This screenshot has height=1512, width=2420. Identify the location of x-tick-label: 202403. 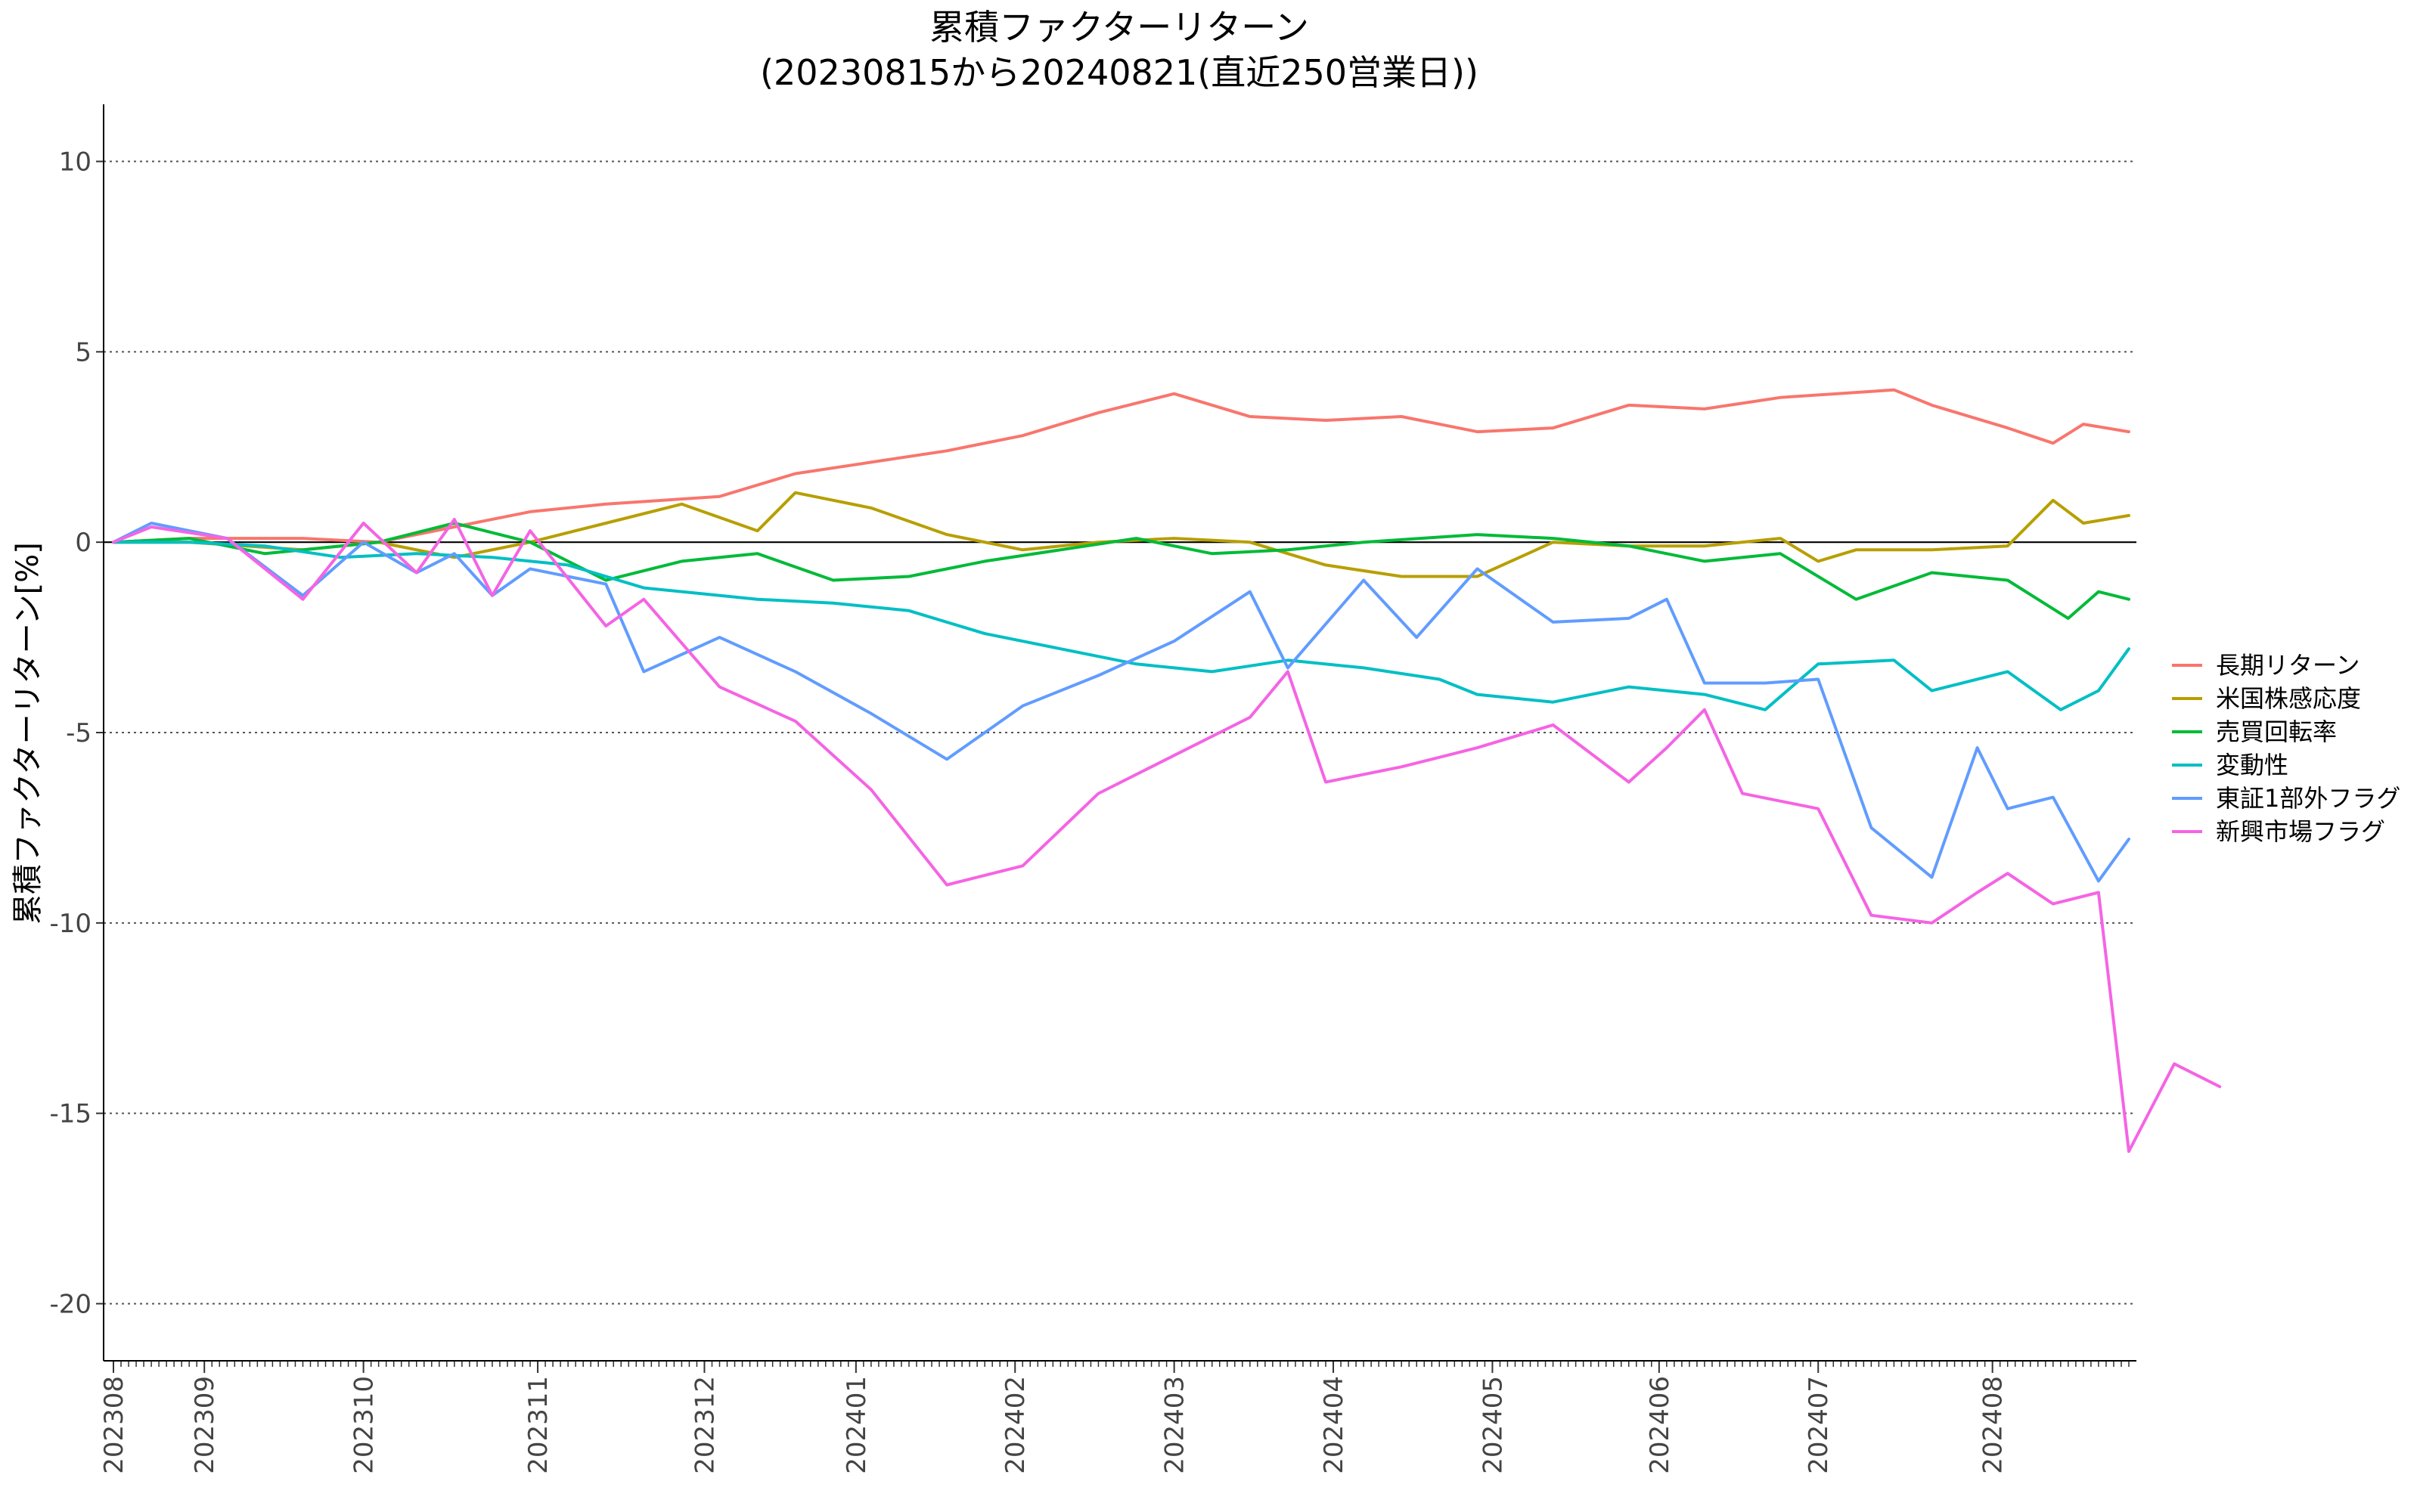
(1175, 1425).